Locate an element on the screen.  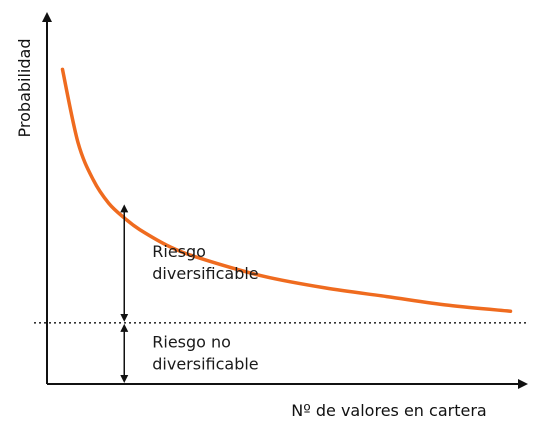
diversifiable-label-line-1: Riesgo is located at coordinates (179, 251).